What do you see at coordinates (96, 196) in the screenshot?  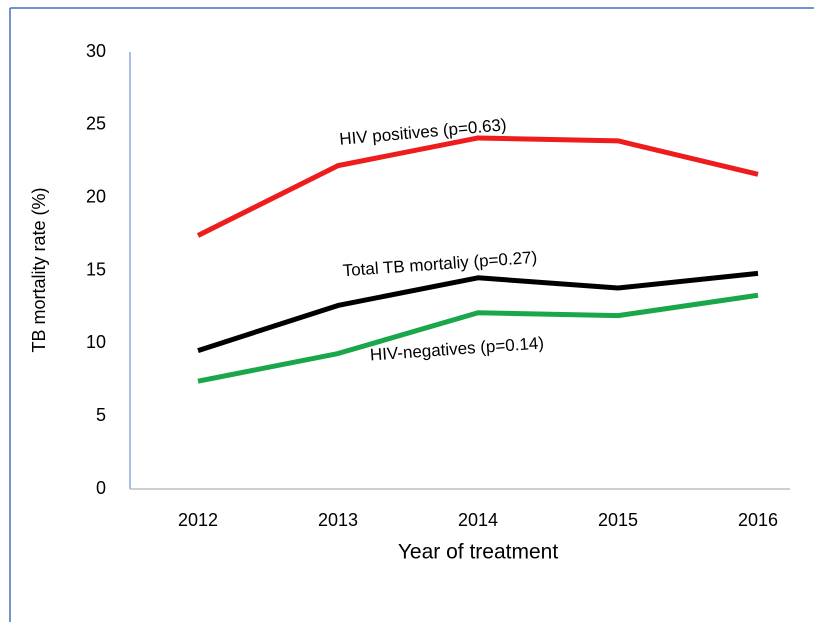 I see `y-tick-label: 20` at bounding box center [96, 196].